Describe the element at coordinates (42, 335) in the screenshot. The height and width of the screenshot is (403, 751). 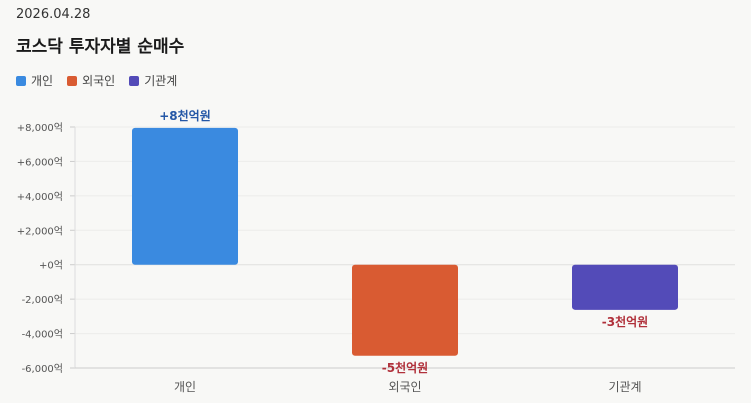
I see `y-tick-label: -4,000억` at that location.